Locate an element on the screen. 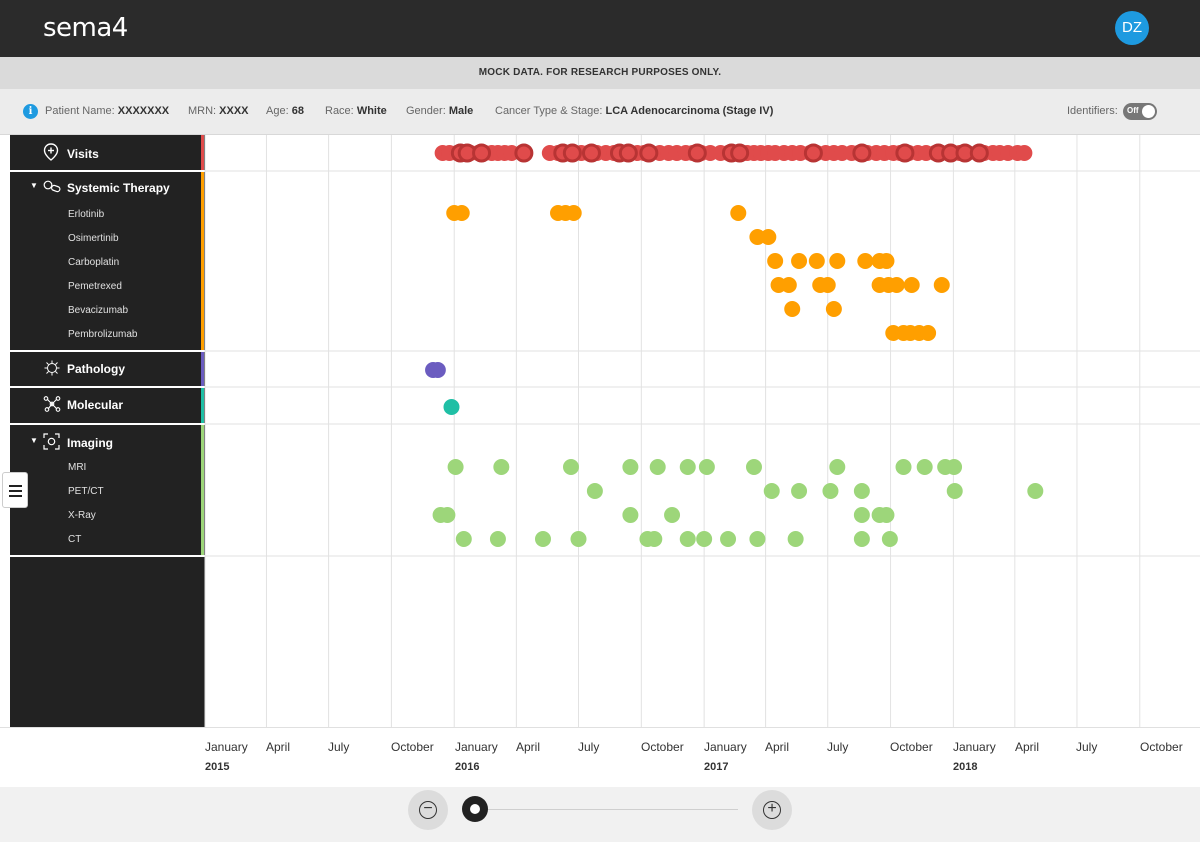  pembrolizumab-point is located at coordinates (928, 333).